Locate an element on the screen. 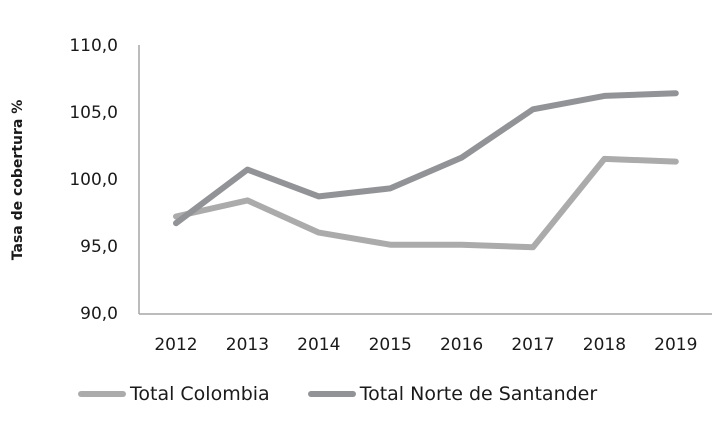  x-tick-label: 2012 is located at coordinates (175, 345).